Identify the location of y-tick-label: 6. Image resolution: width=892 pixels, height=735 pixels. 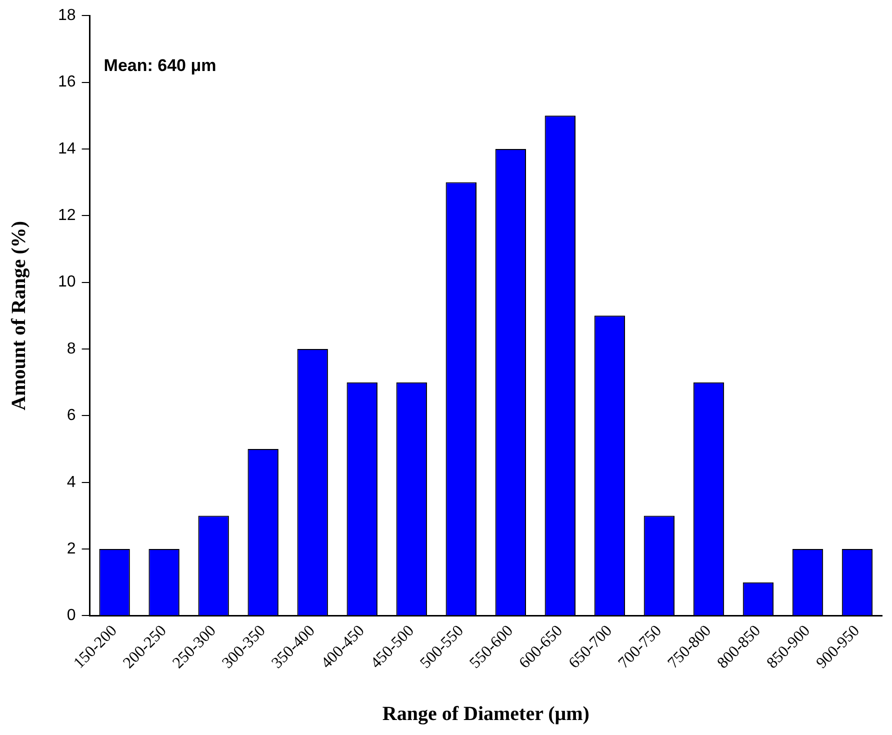
(71, 415).